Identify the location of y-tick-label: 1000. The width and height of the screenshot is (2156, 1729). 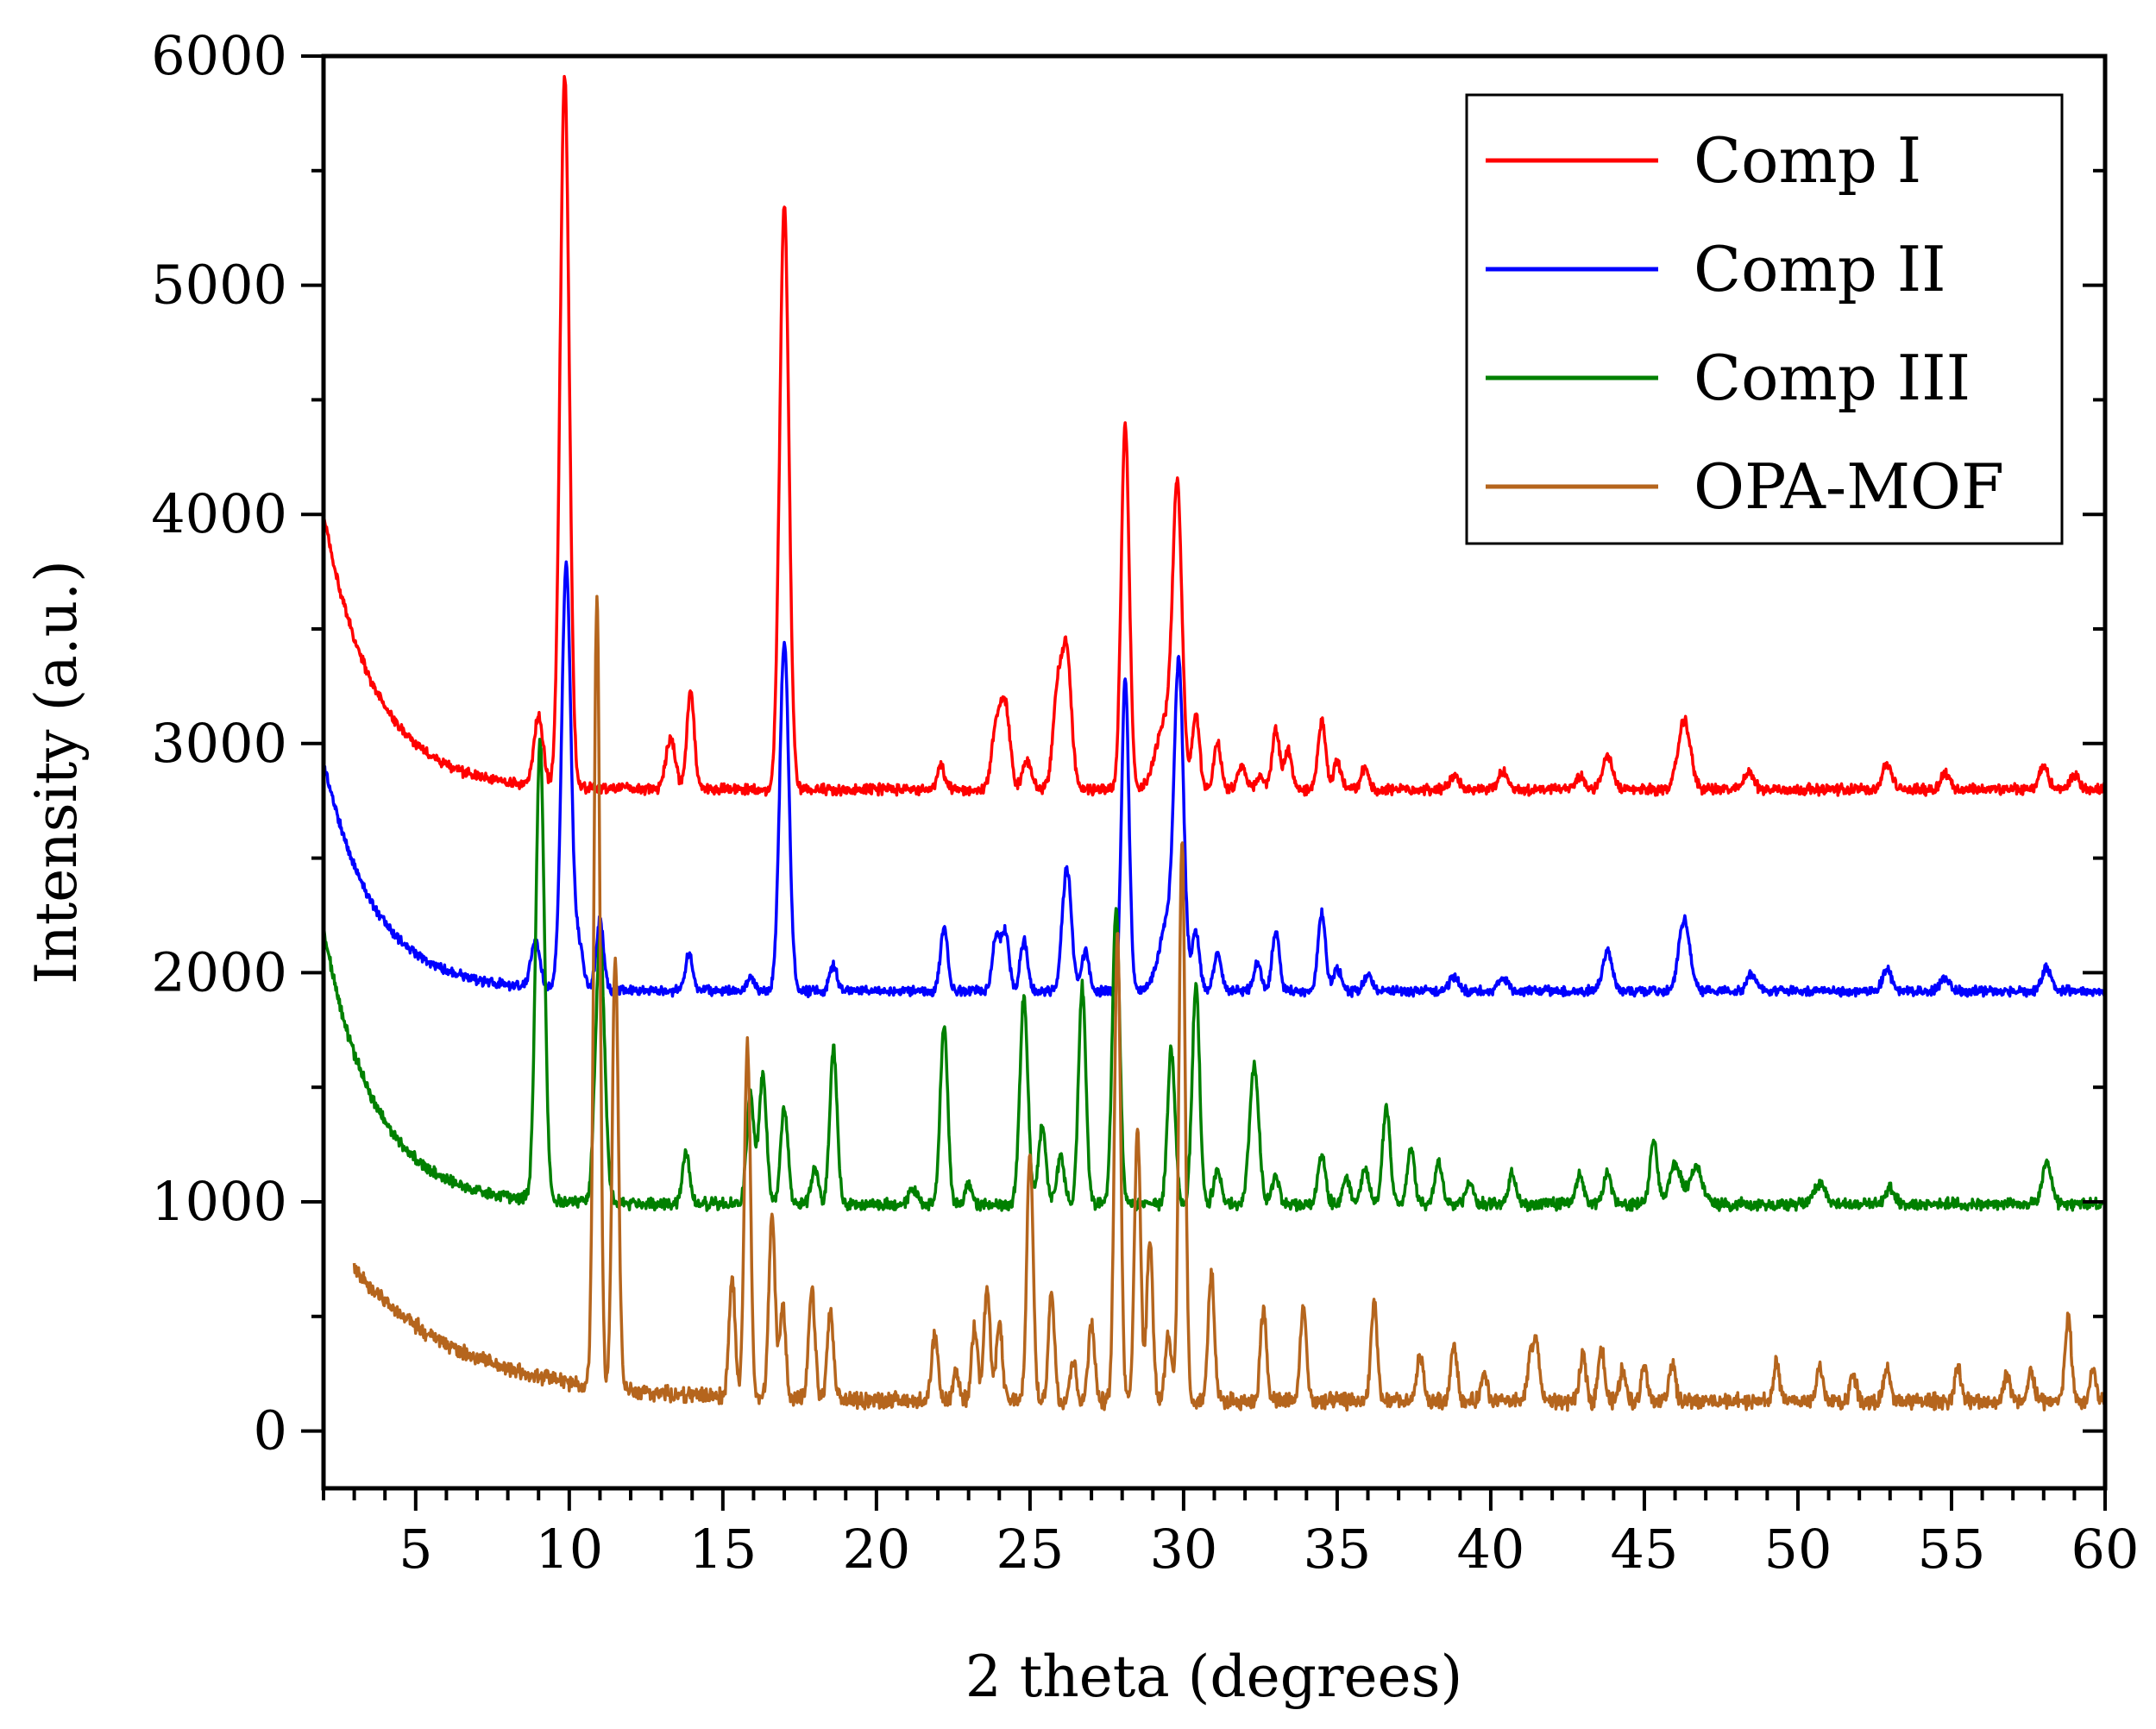
(219, 1201).